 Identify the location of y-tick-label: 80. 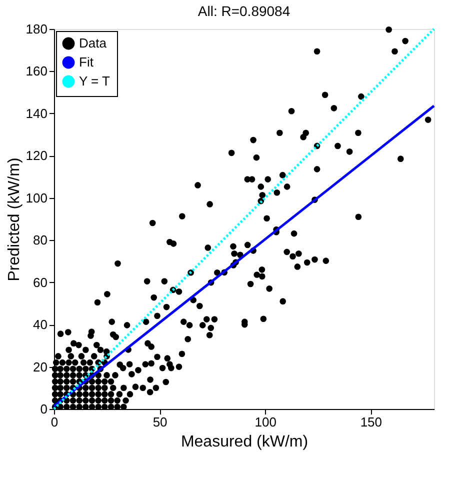
(40, 240).